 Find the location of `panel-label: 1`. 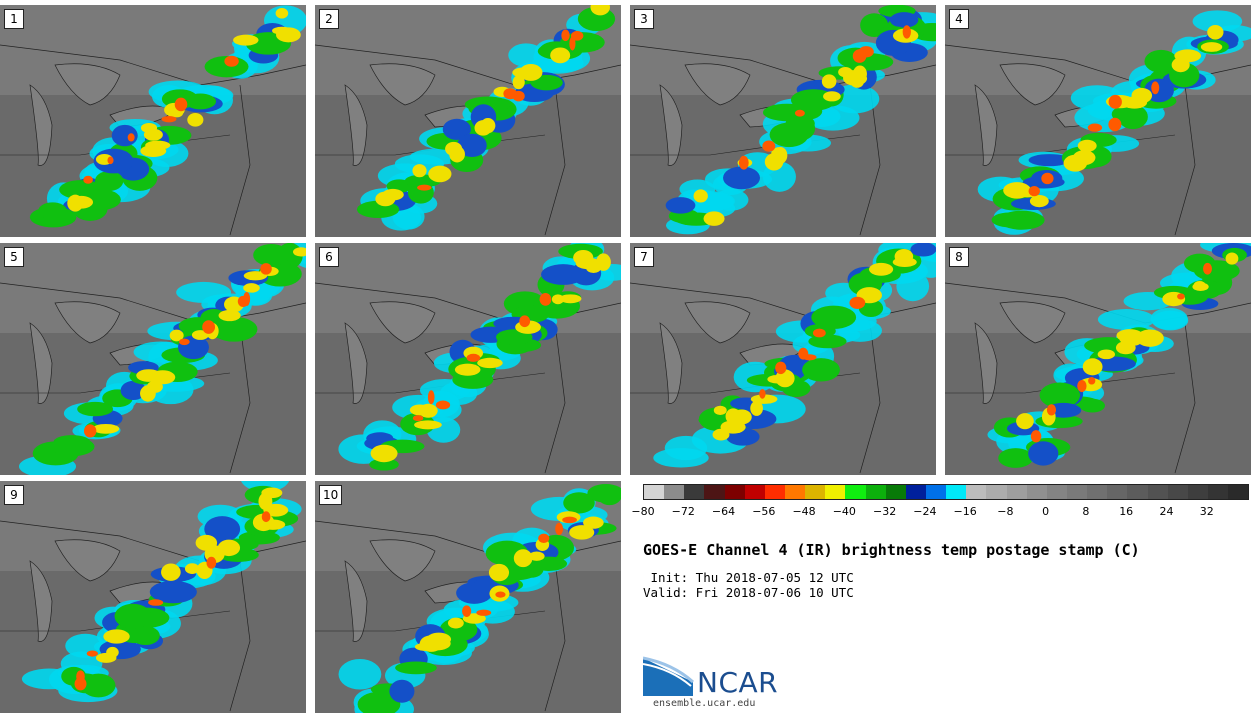

panel-label: 1 is located at coordinates (14, 19).